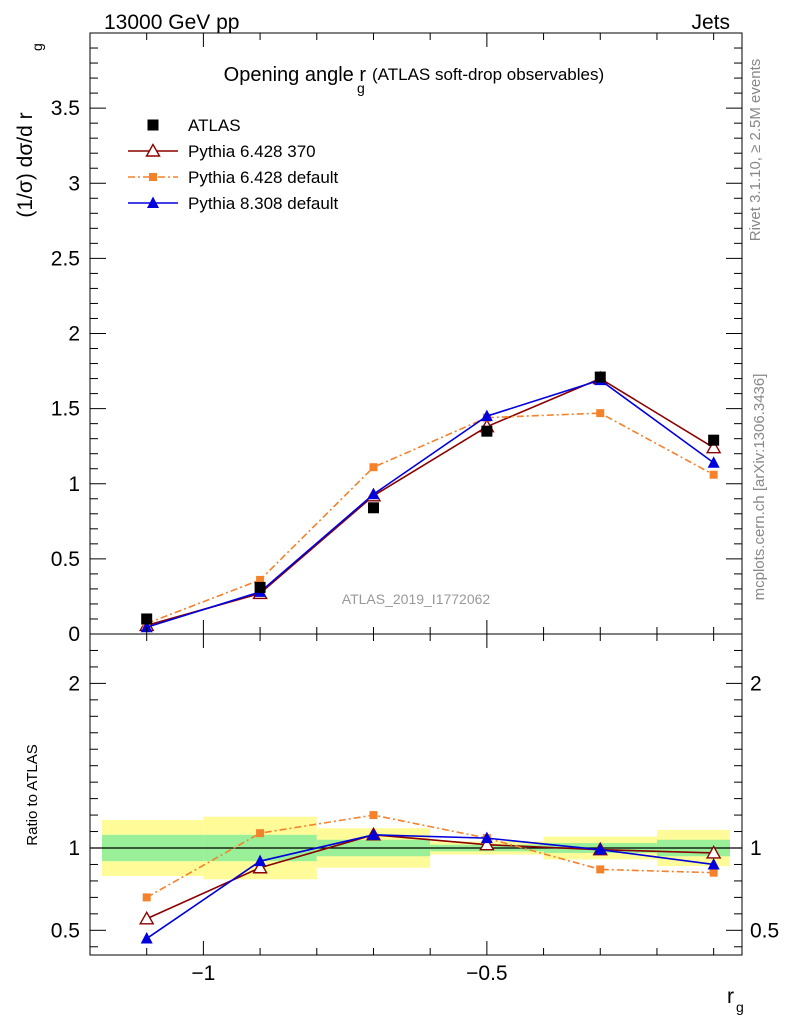  Describe the element at coordinates (730, 996) in the screenshot. I see `x-axis-label: r` at that location.